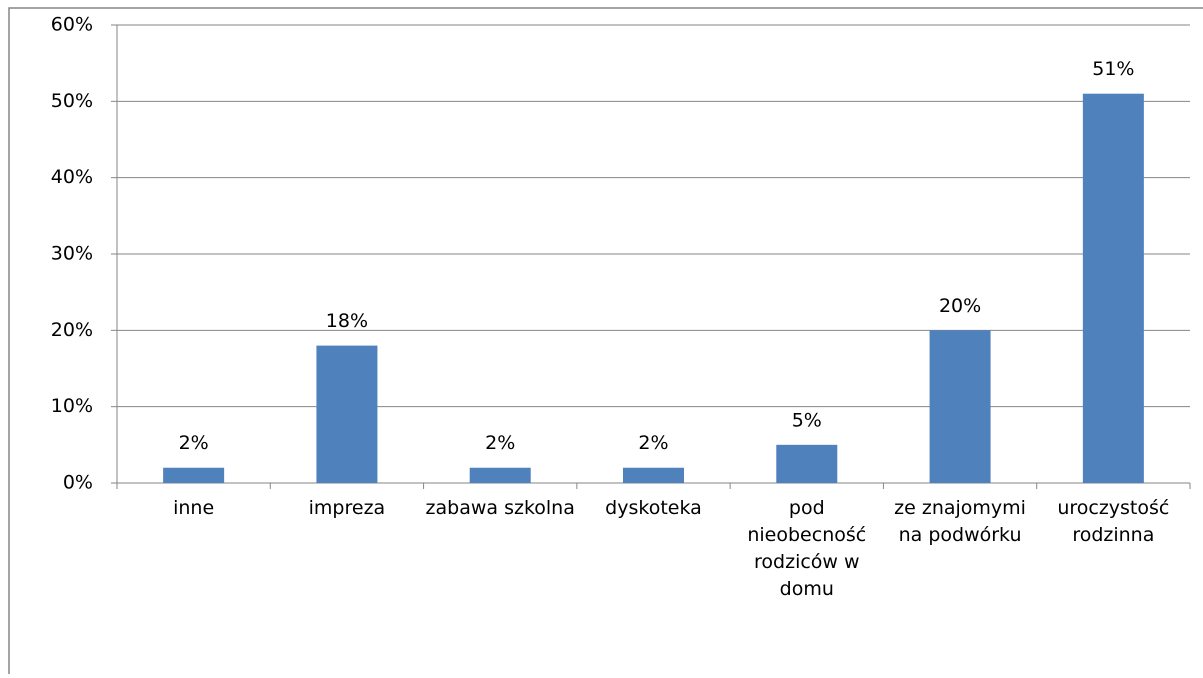  I want to click on y-tick-label: 20%, so click(72, 330).